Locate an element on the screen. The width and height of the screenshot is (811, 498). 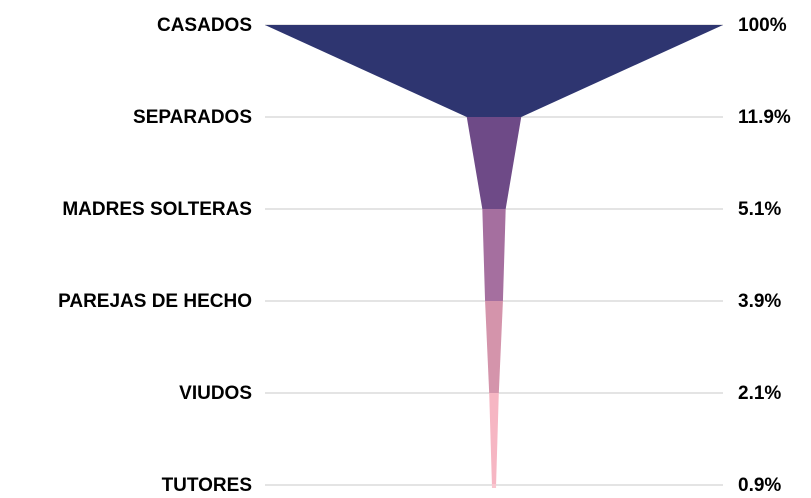
funnel-tip is located at coordinates (494, 486).